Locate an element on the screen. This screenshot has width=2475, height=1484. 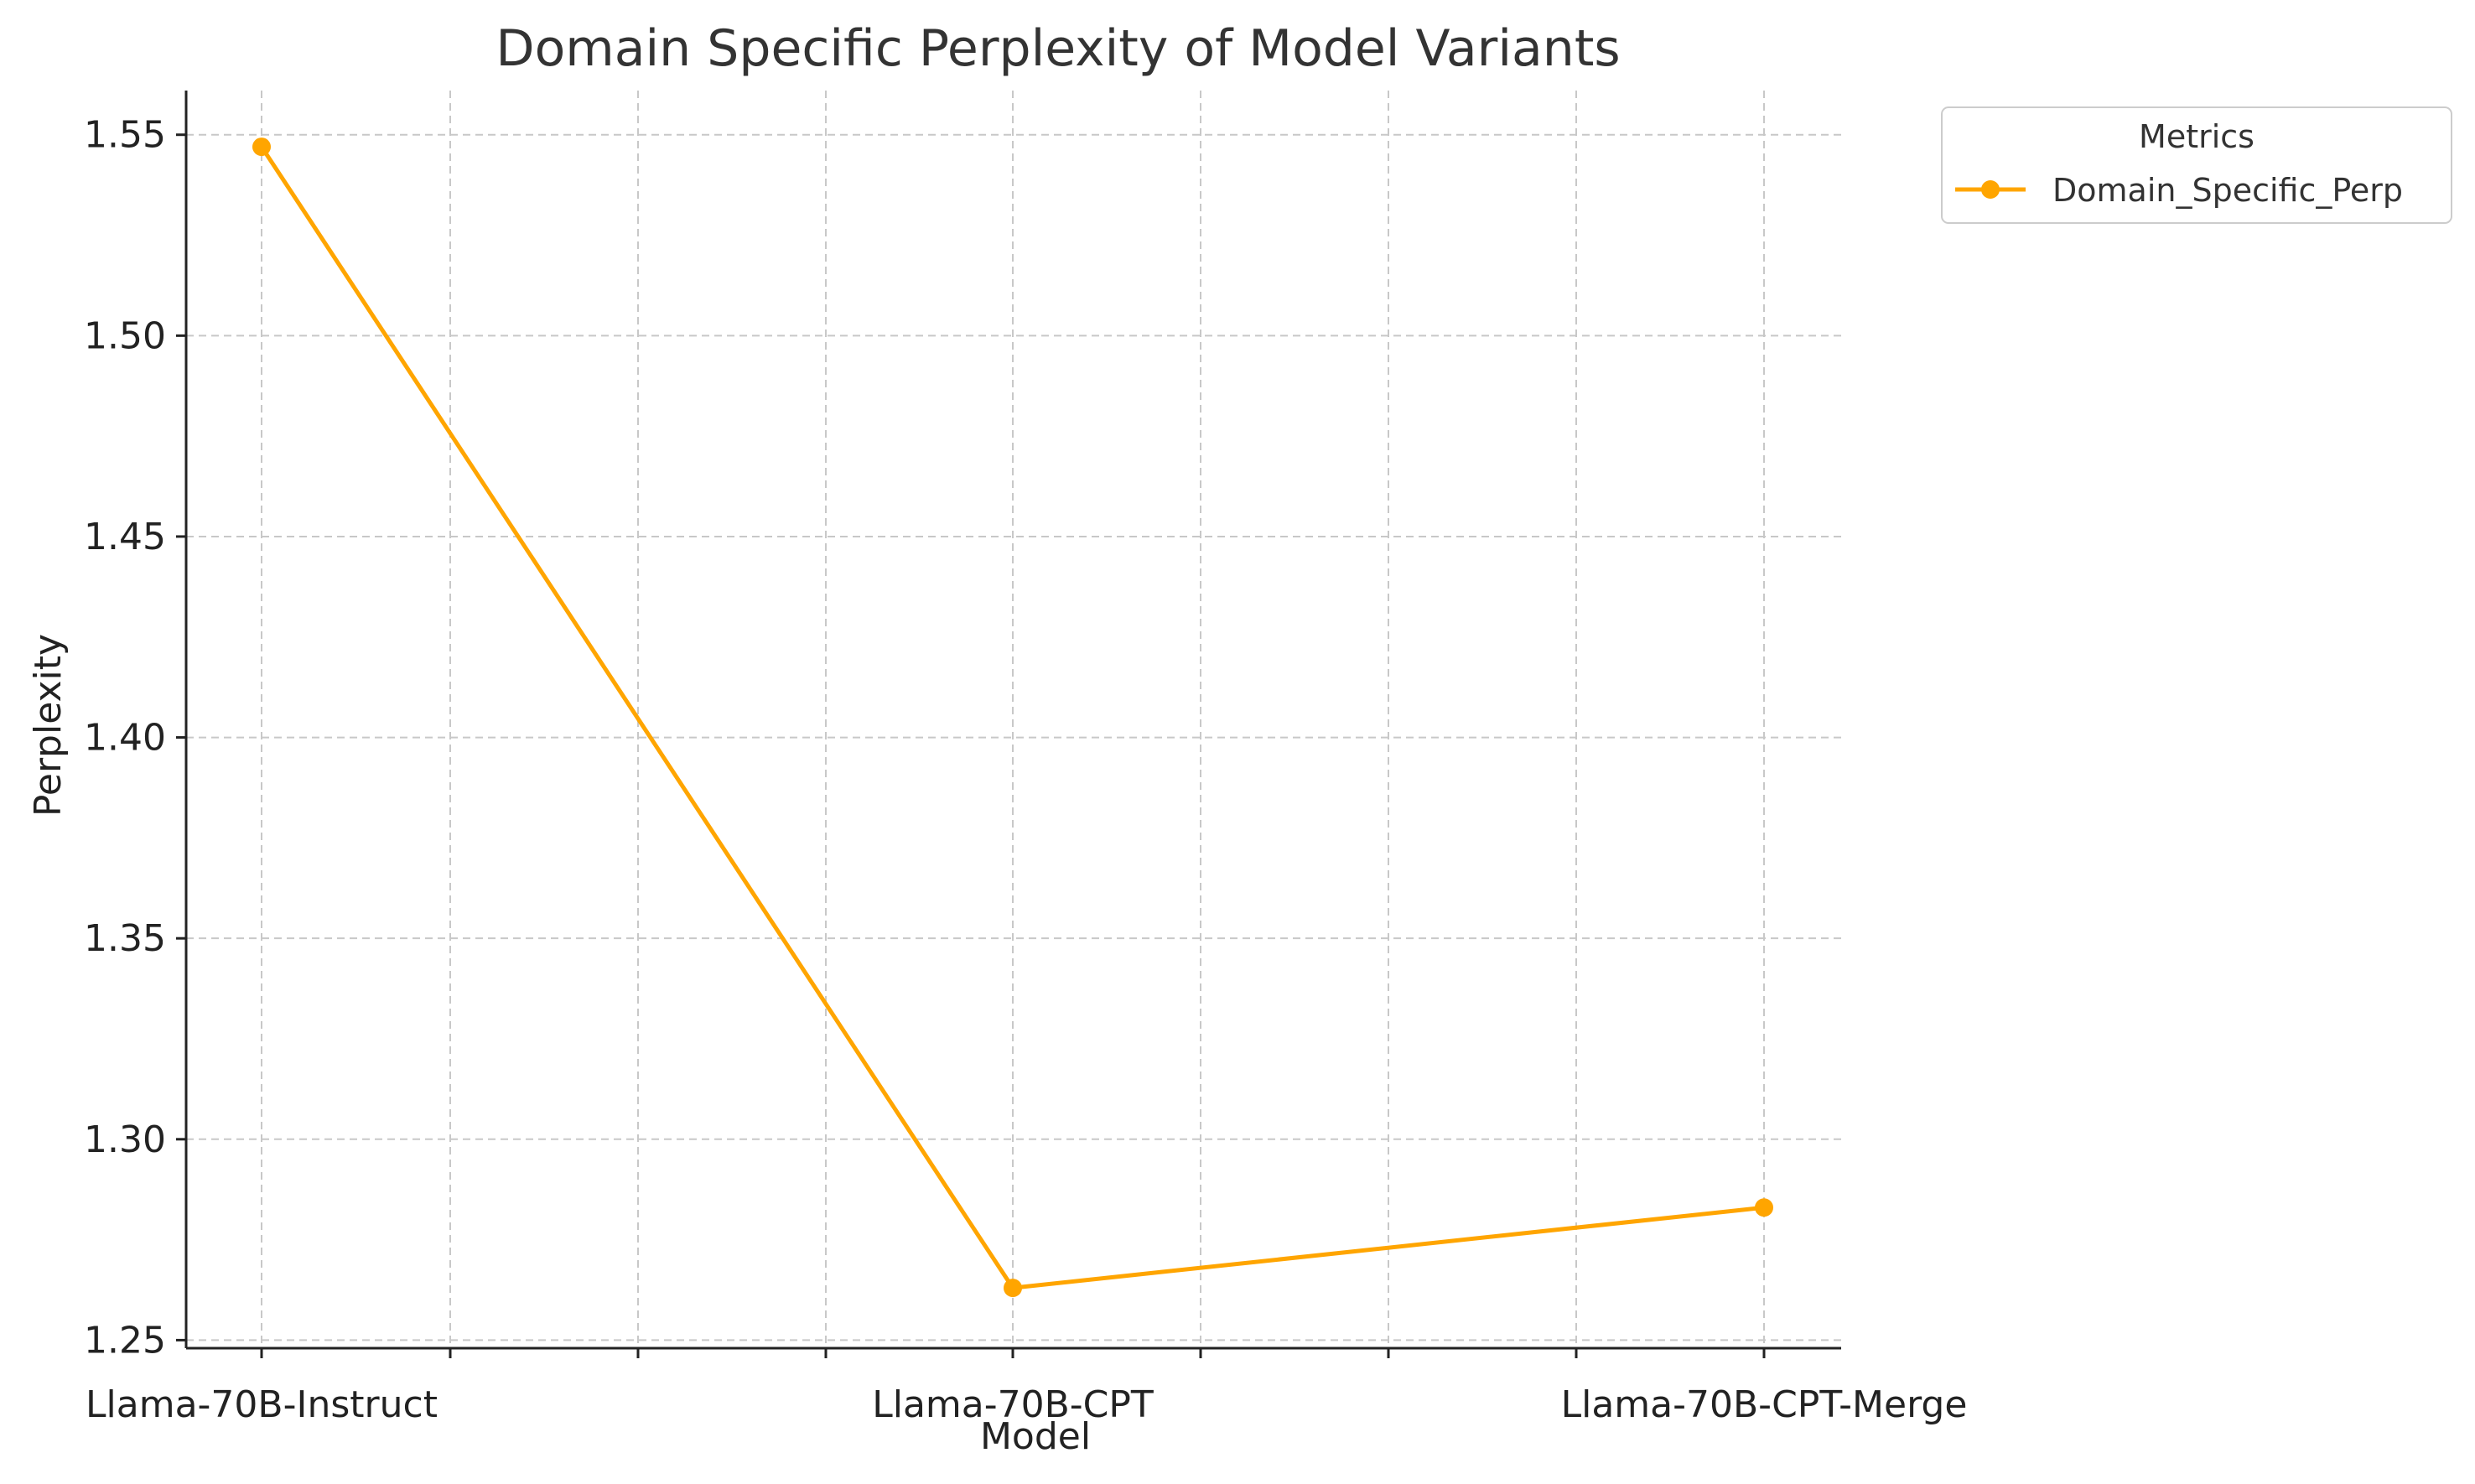
y-tick-label: 1.25 is located at coordinates (125, 1340).